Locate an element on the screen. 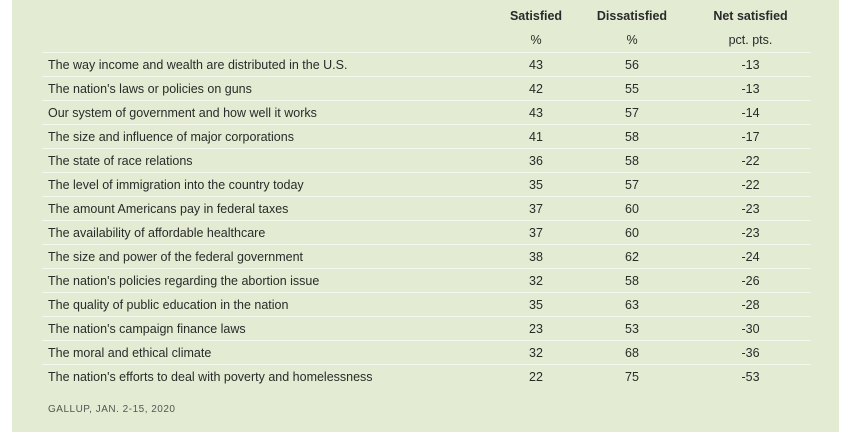 The width and height of the screenshot is (853, 432). dissatisfied-value: 56 is located at coordinates (632, 64).